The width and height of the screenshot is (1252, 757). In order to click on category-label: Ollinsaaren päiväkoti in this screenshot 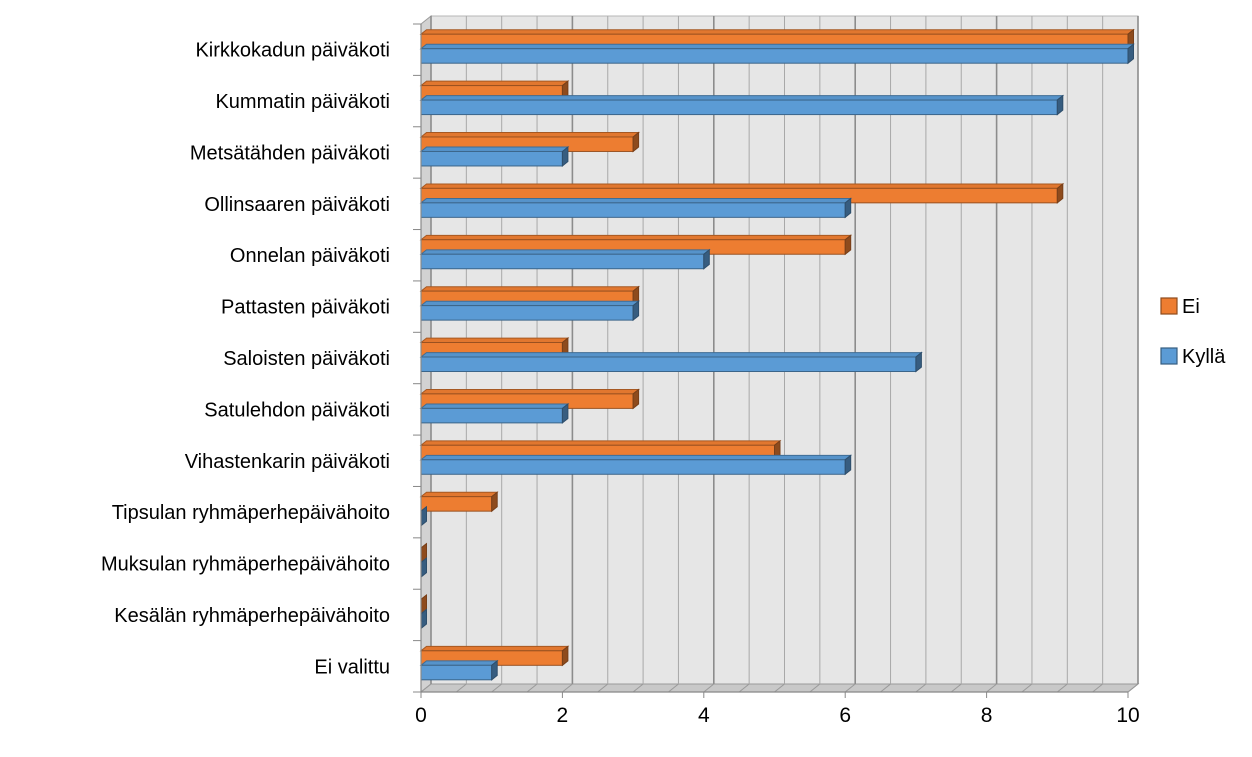, I will do `click(297, 205)`.